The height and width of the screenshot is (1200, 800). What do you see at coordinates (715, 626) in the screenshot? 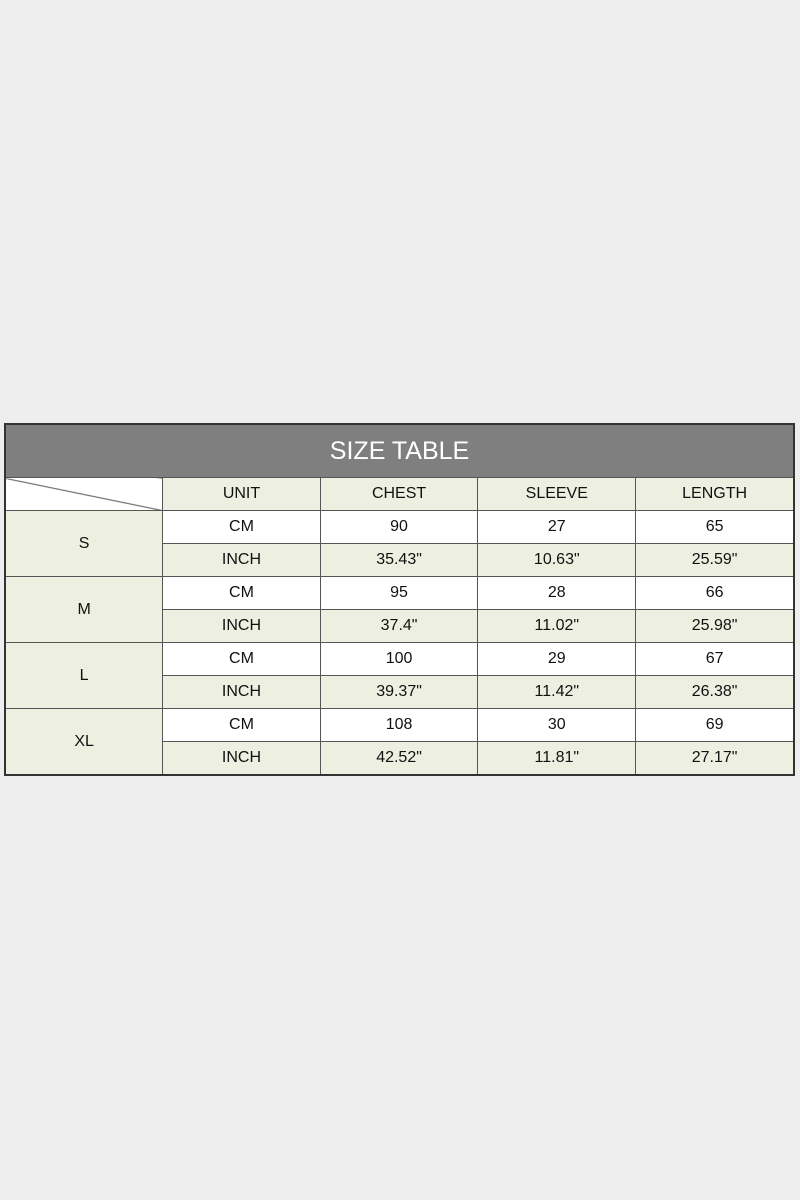
I see `value-cell: 25.98"` at bounding box center [715, 626].